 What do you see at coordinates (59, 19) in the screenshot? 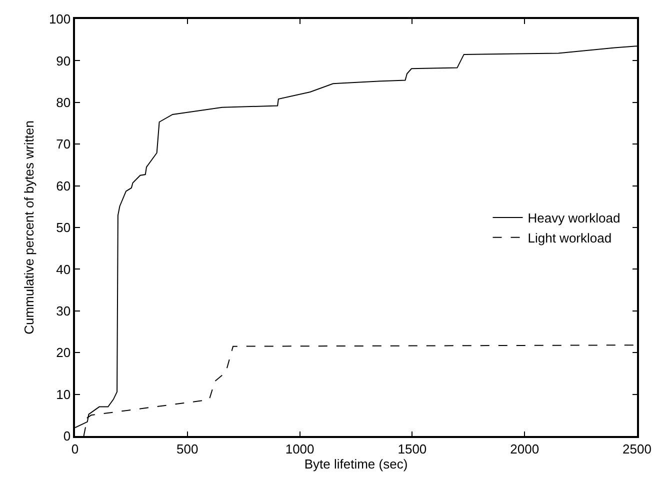
I see `y-tick-label: 100` at bounding box center [59, 19].